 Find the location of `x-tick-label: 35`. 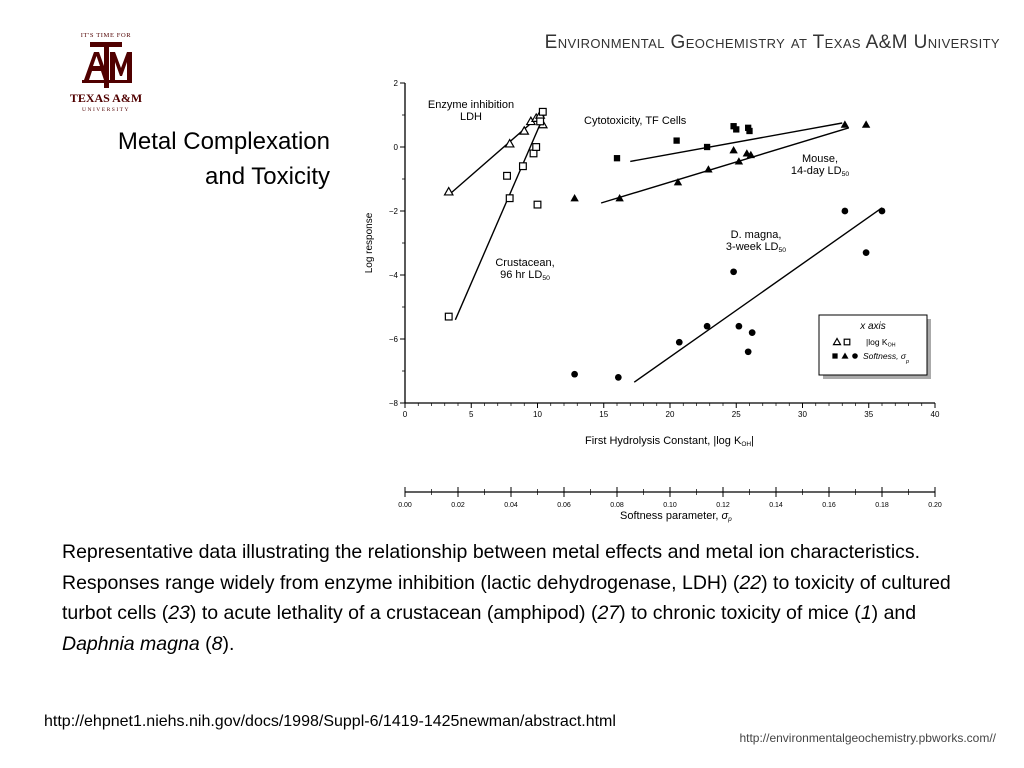

x-tick-label: 35 is located at coordinates (868, 414).